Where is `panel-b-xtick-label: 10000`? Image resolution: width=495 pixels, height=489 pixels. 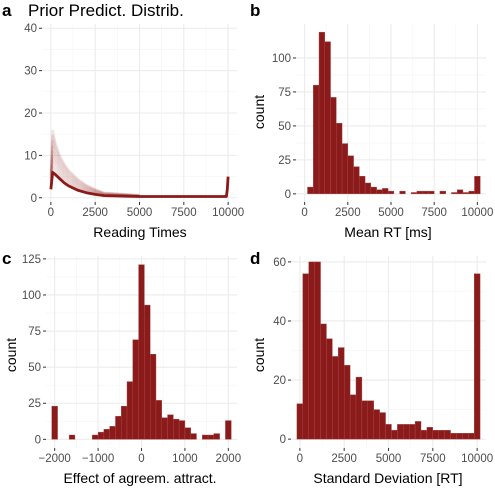 panel-b-xtick-label: 10000 is located at coordinates (477, 213).